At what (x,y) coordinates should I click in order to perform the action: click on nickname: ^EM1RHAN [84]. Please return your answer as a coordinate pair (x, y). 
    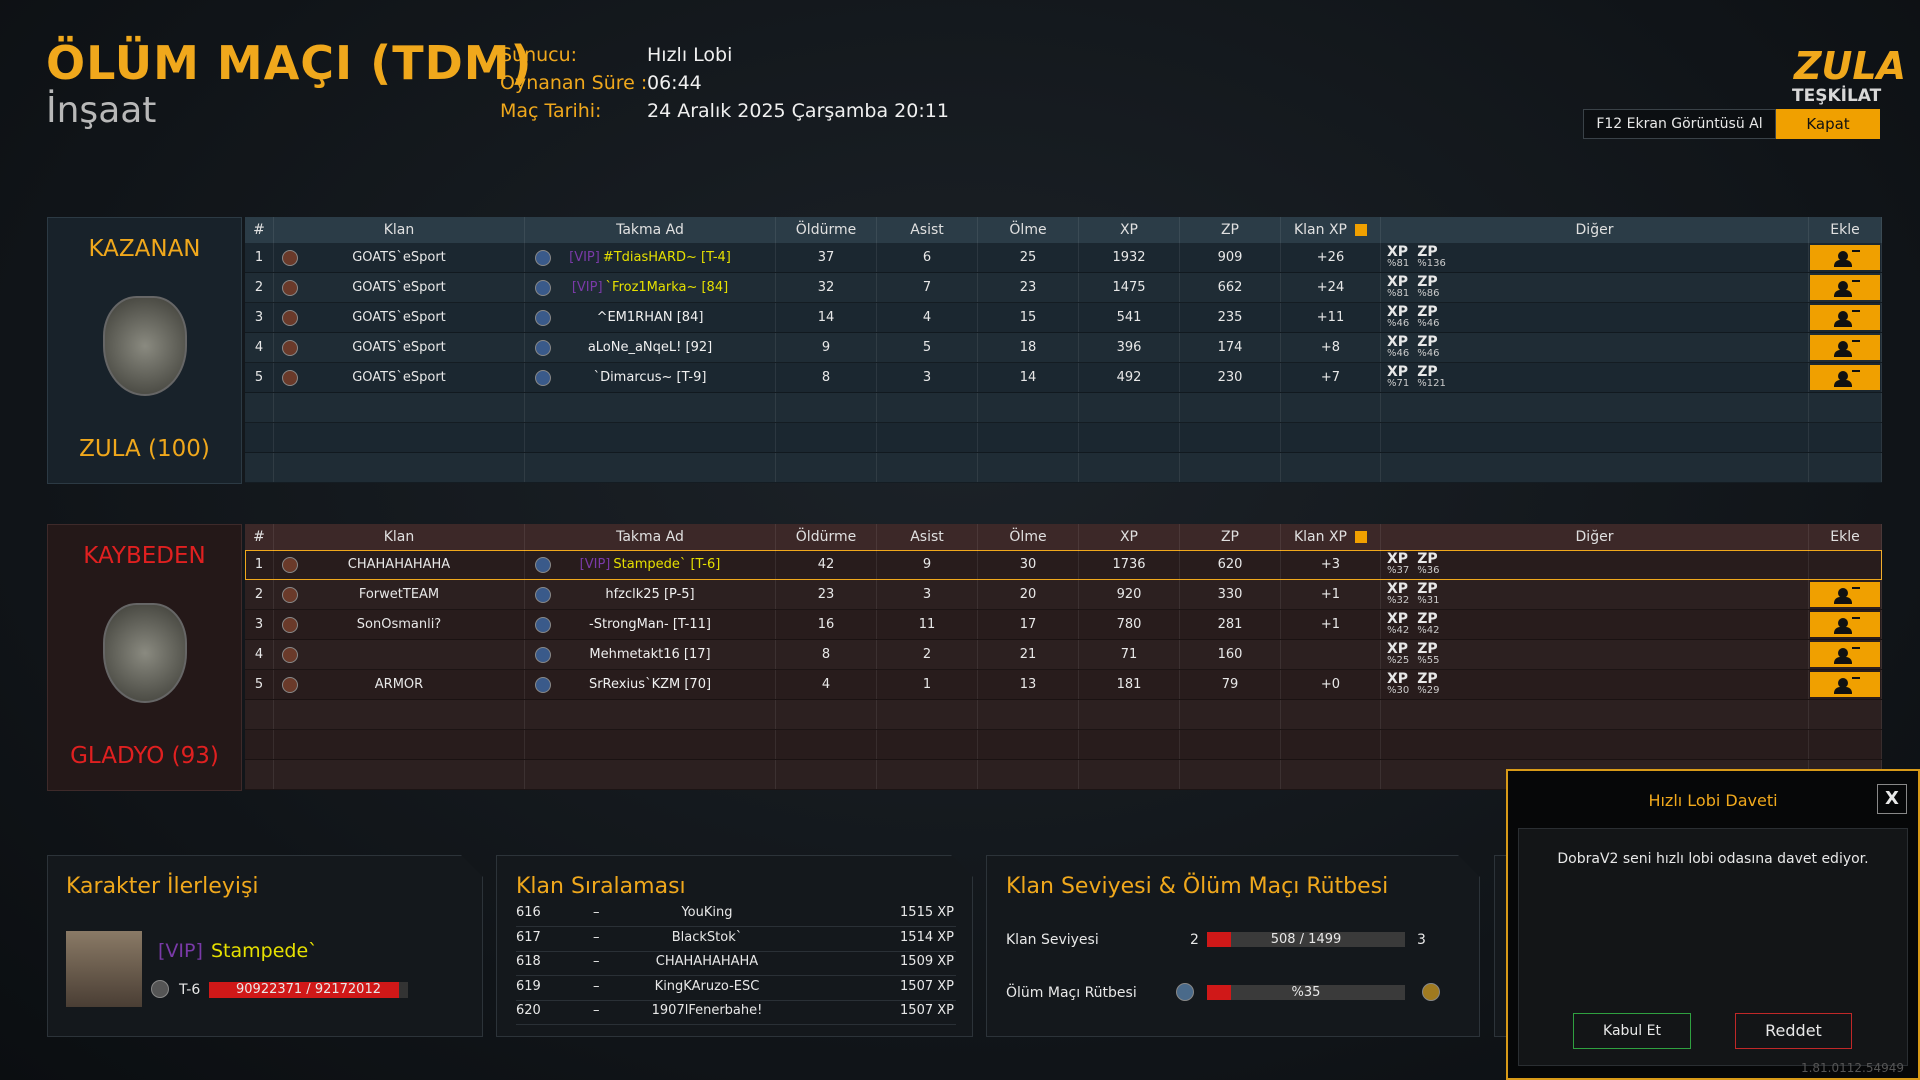
    Looking at the image, I should click on (650, 317).